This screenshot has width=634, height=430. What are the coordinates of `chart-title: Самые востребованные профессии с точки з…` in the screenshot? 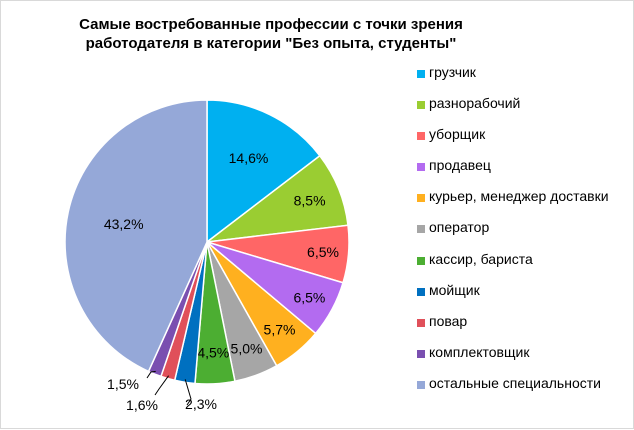 It's located at (271, 34).